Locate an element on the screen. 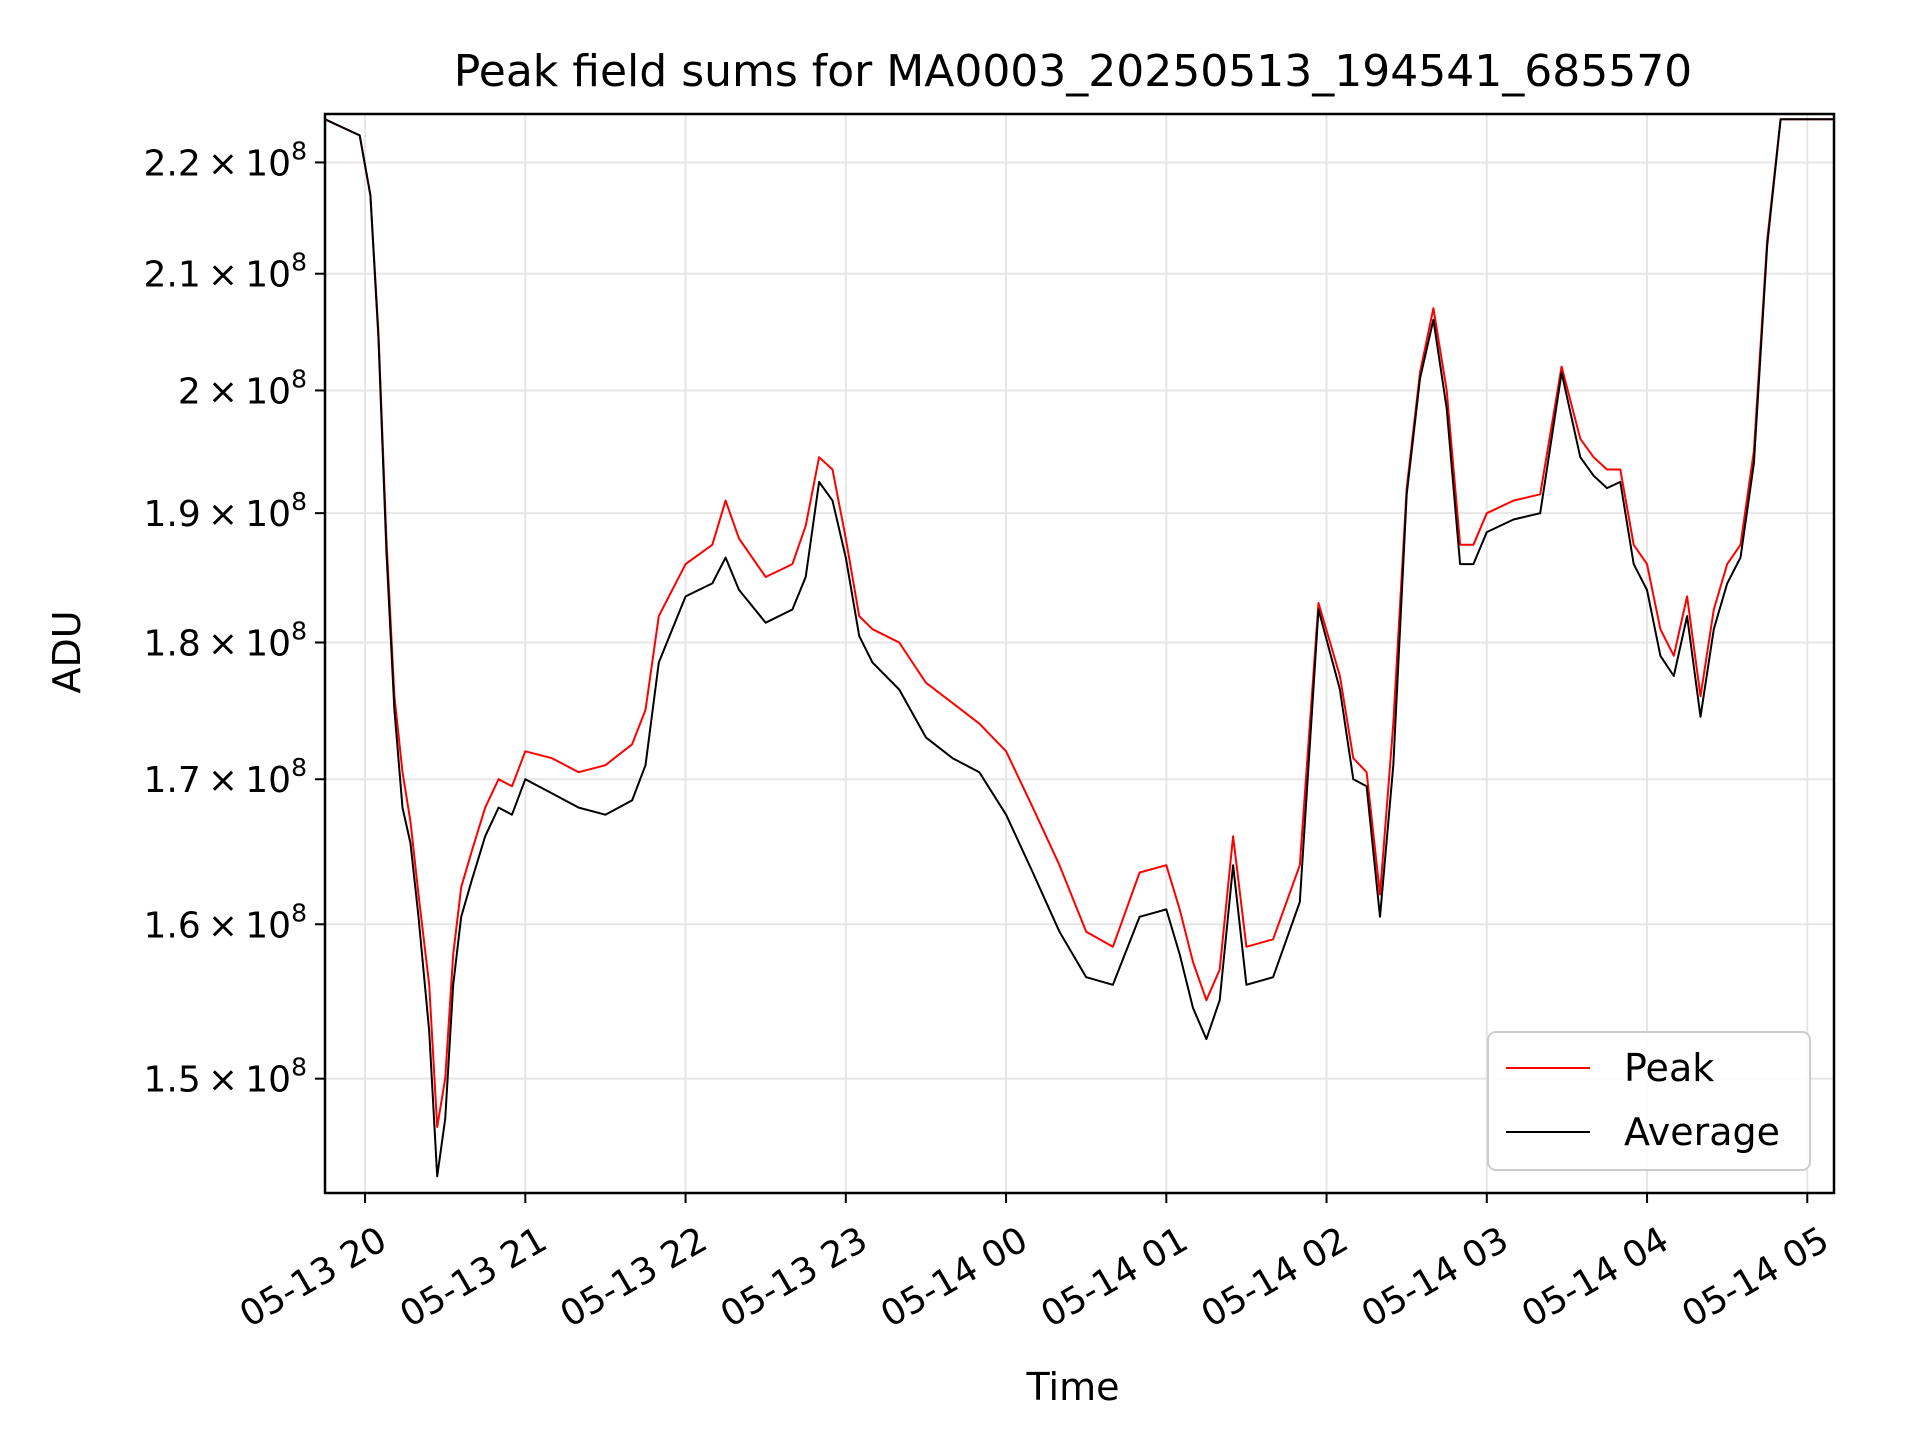 Image resolution: width=1920 pixels, height=1440 pixels. y-tick-label: 1.5 × 10⁸ is located at coordinates (225, 1077).